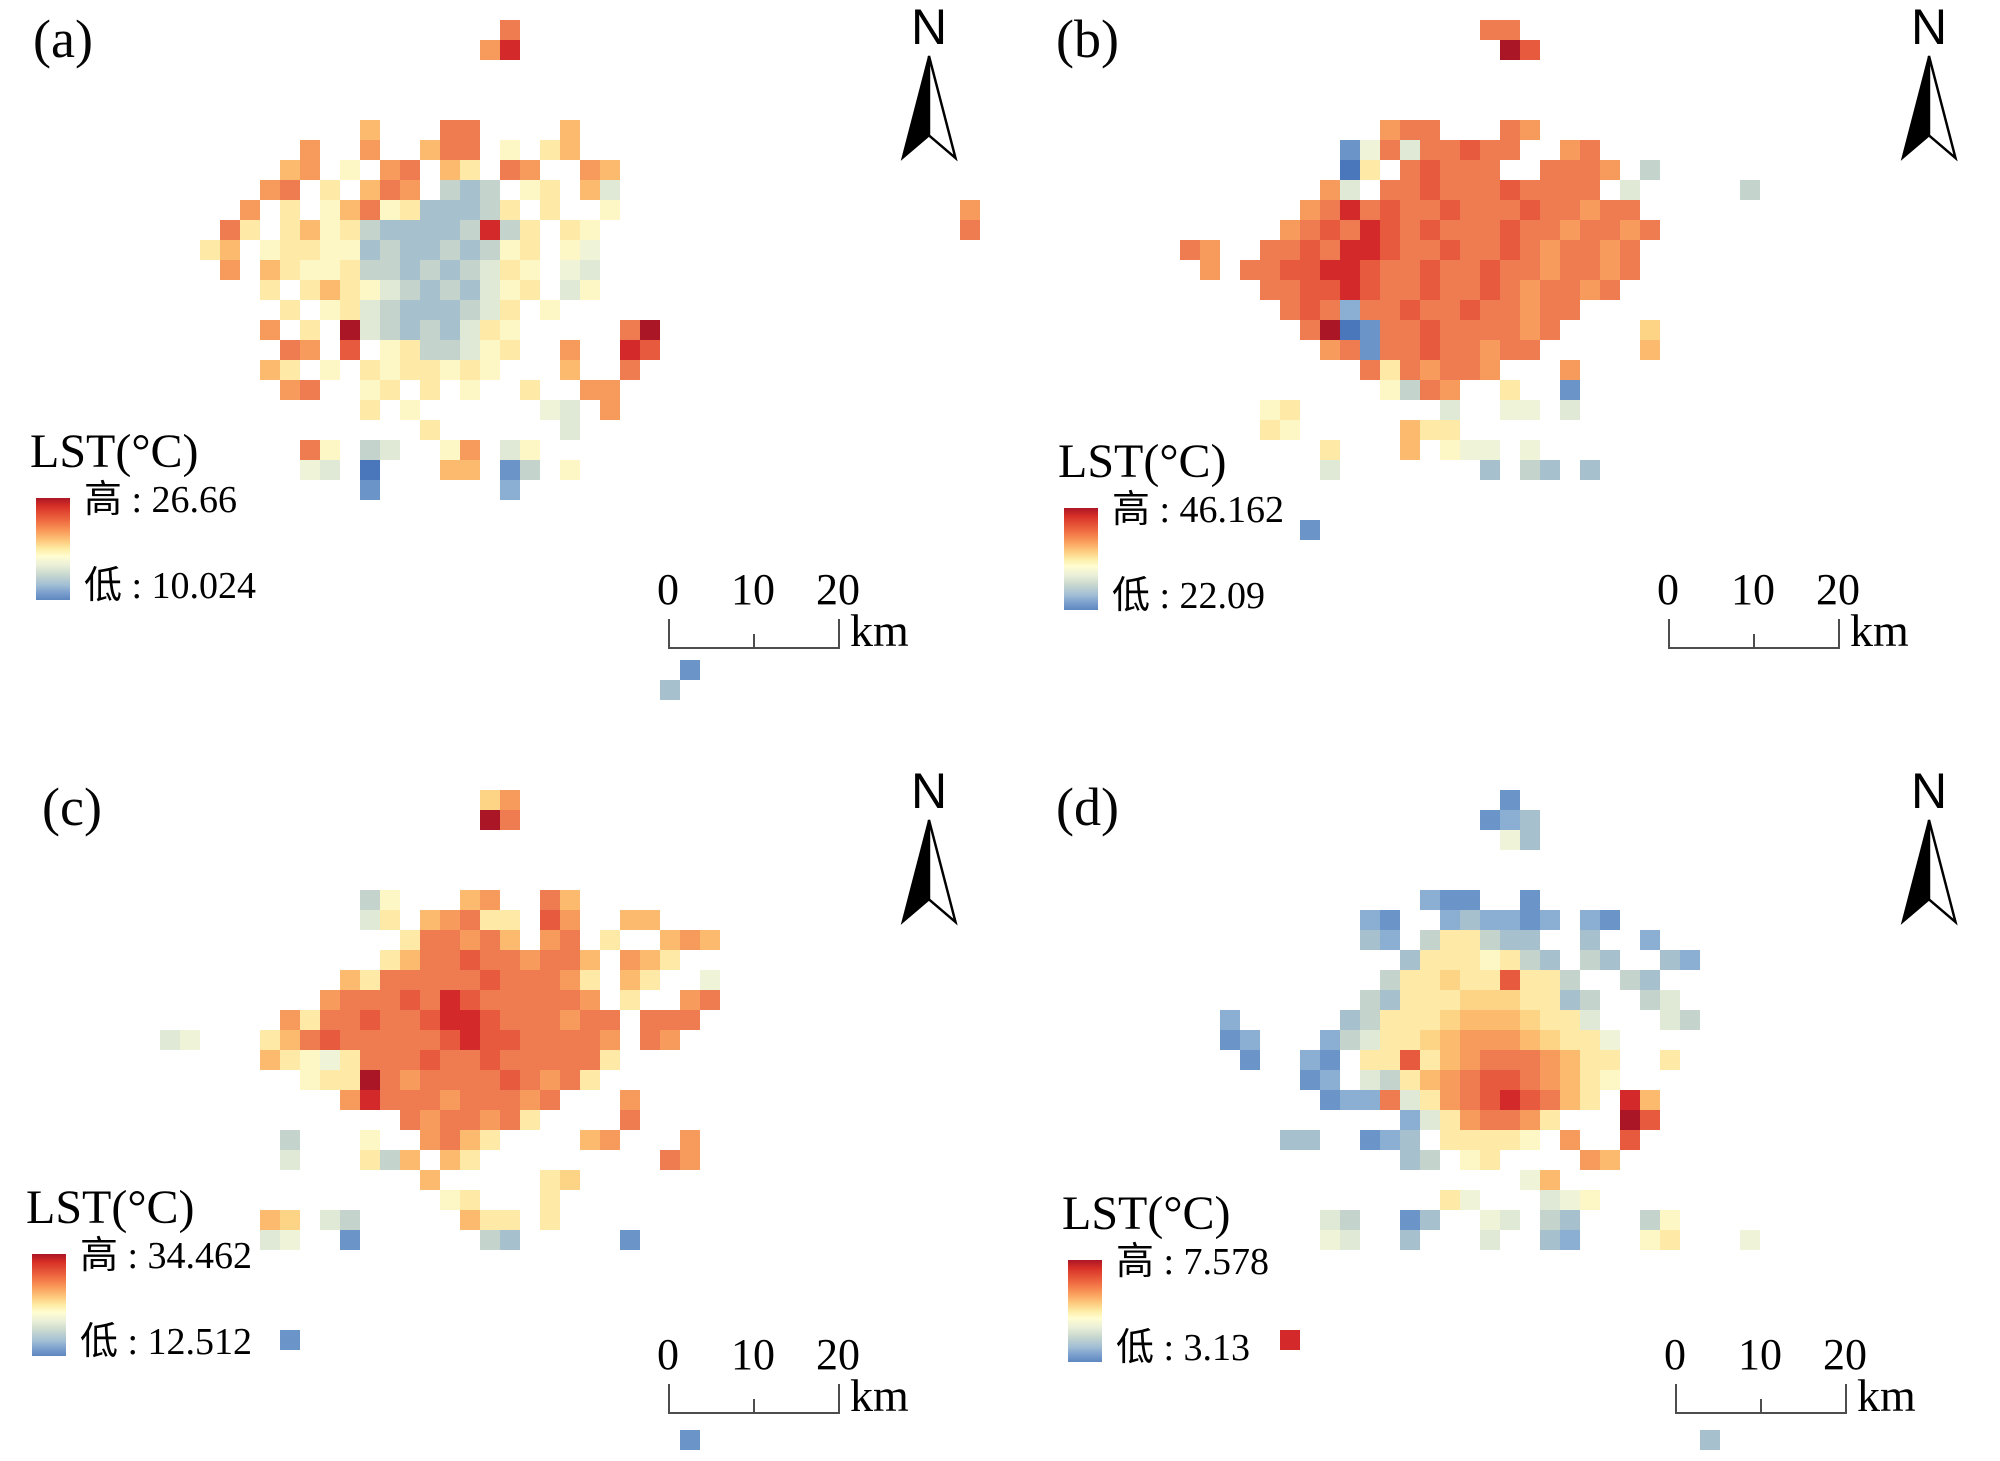  Describe the element at coordinates (72, 807) in the screenshot. I see `panel-label: (c)` at that location.